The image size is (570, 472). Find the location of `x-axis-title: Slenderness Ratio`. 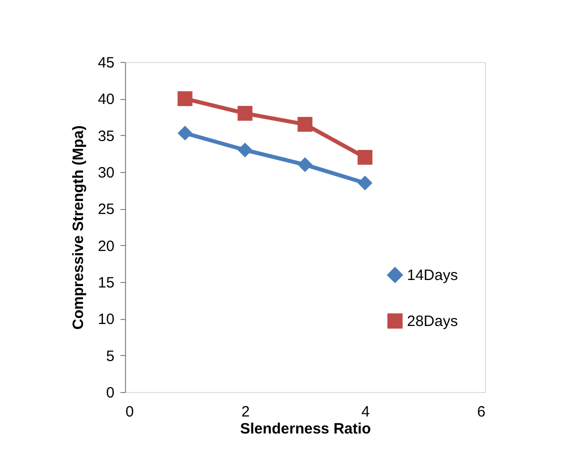

x-axis-title: Slenderness Ratio is located at coordinates (305, 429).